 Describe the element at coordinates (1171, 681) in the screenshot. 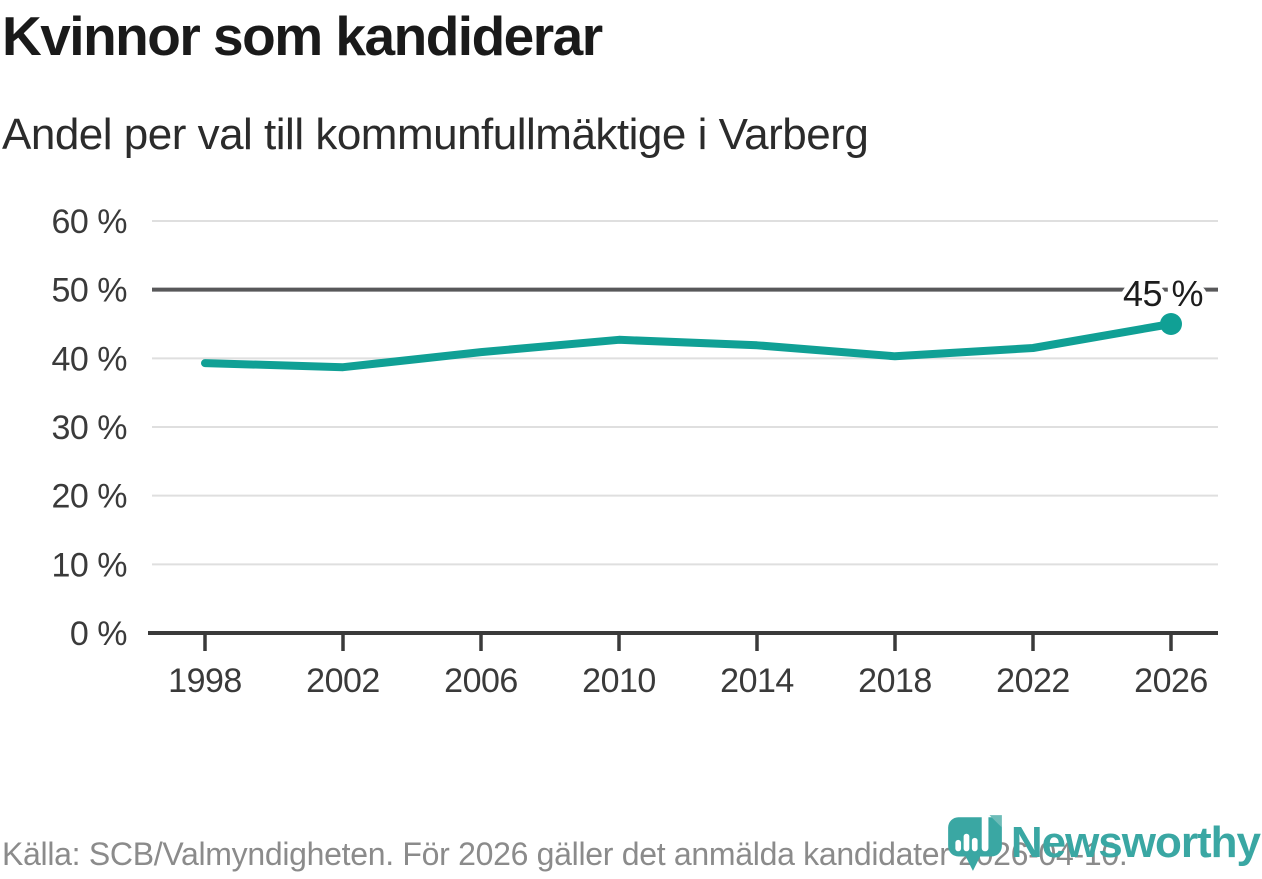

I see `x-axis-label: 2026` at that location.